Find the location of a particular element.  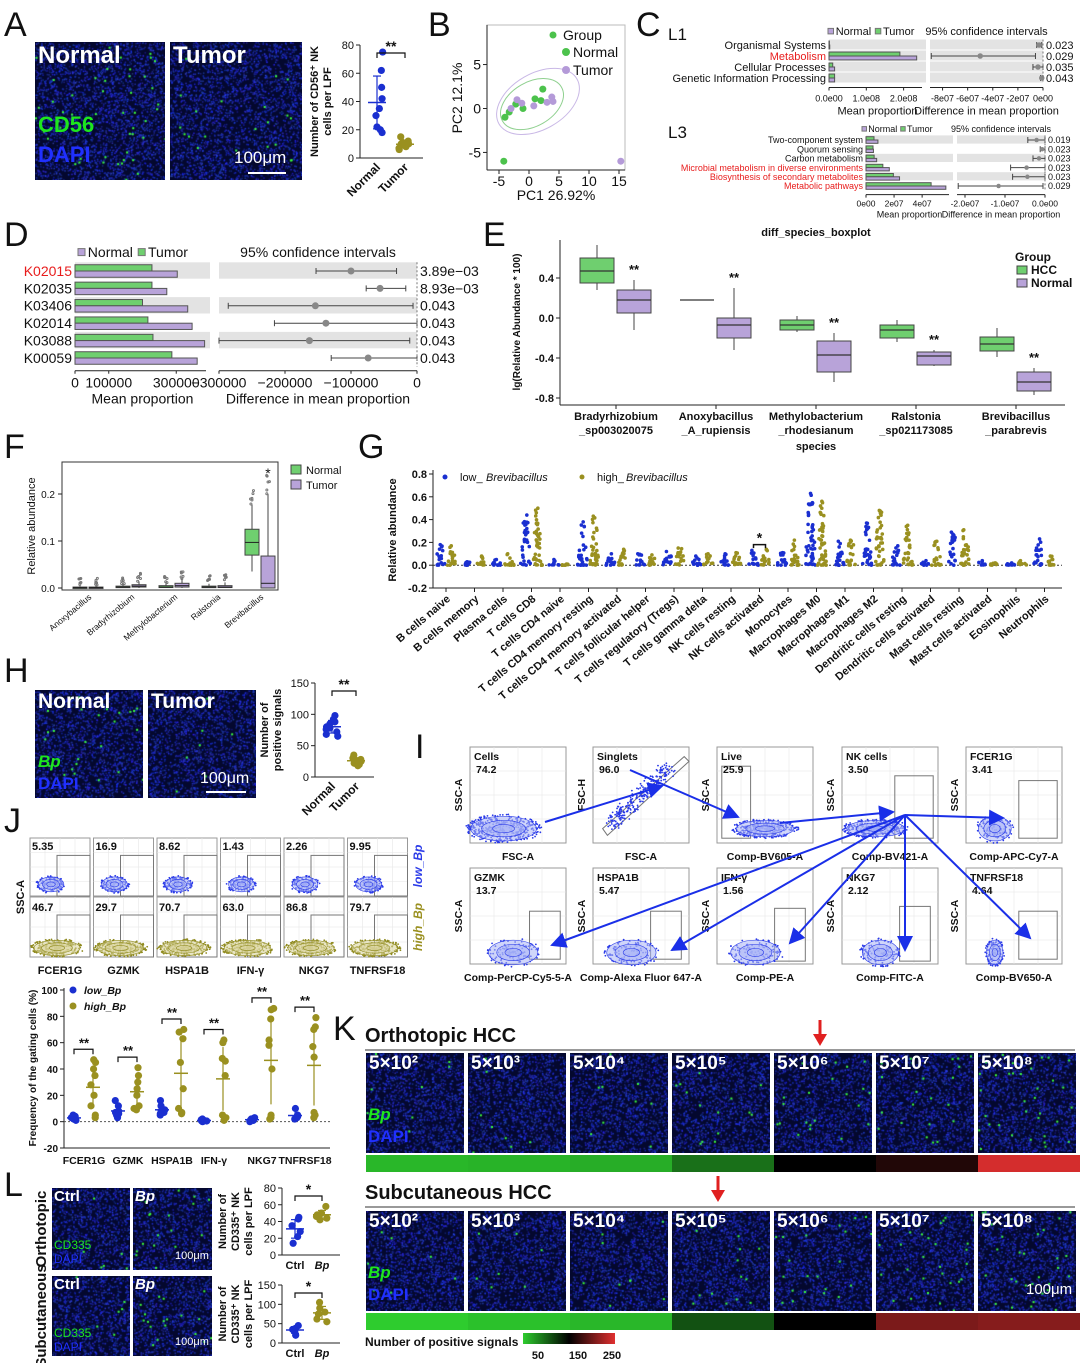

y-axis-label: cells per LPF is located at coordinates (249, 1313).